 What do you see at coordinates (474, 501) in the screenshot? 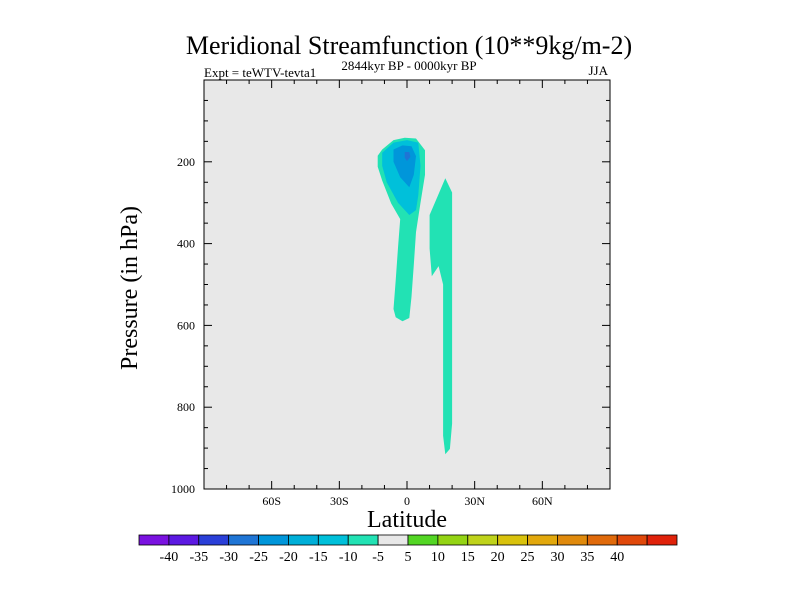
I see `x-tick-label: 30N` at bounding box center [474, 501].